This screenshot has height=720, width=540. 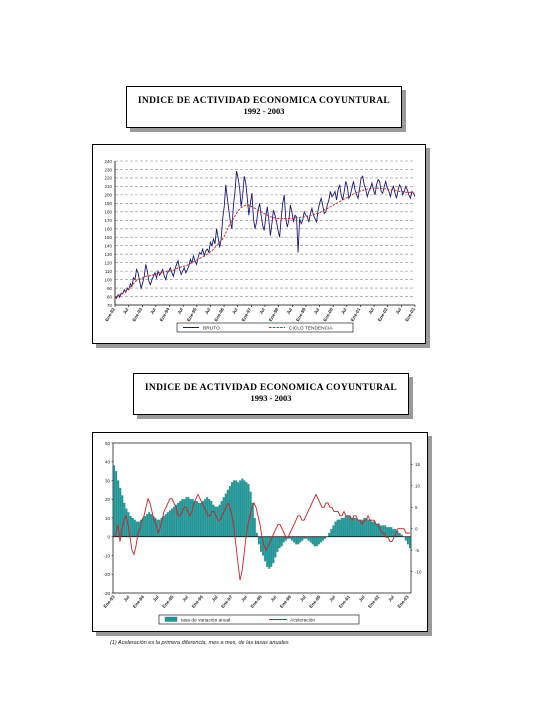 I want to click on y-tick-label: 0, so click(x=108, y=537).